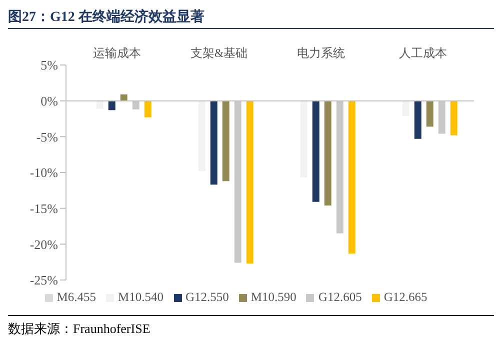 This screenshot has width=502, height=347. What do you see at coordinates (44, 244) in the screenshot?
I see `y-tick-label: -20%` at bounding box center [44, 244].